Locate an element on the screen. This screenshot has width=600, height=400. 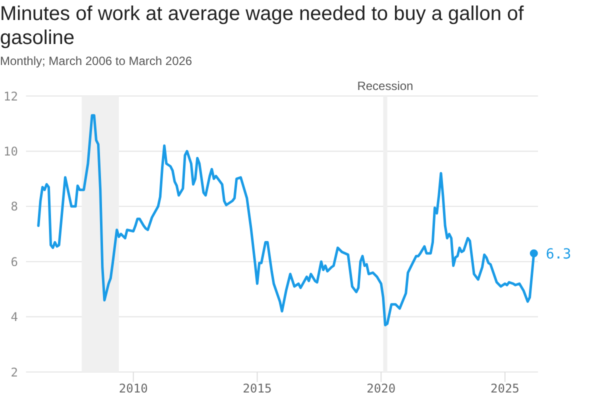
x-tick-label: 2020 is located at coordinates (381, 389).